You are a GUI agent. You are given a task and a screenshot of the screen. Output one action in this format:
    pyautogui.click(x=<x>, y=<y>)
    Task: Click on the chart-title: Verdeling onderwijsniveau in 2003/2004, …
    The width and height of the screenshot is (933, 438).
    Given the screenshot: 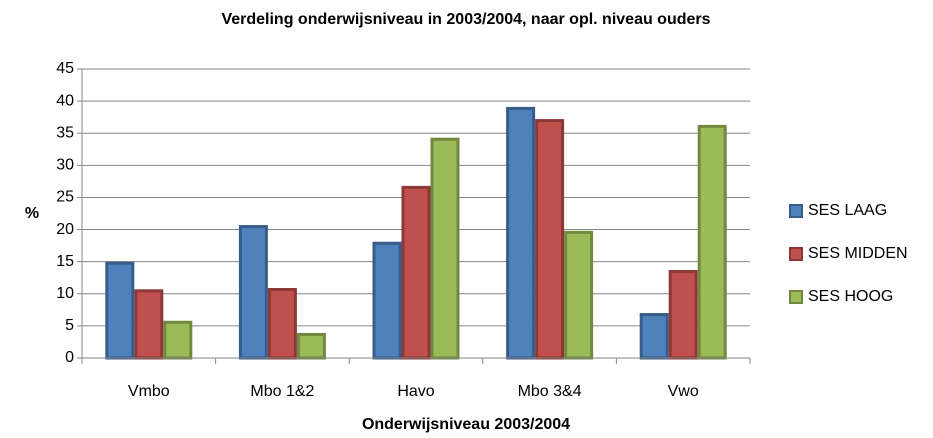 What is the action you would take?
    pyautogui.click(x=465, y=19)
    